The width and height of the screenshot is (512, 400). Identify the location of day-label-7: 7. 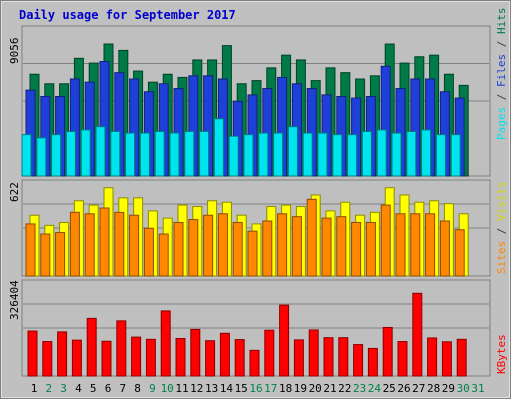
(122, 388).